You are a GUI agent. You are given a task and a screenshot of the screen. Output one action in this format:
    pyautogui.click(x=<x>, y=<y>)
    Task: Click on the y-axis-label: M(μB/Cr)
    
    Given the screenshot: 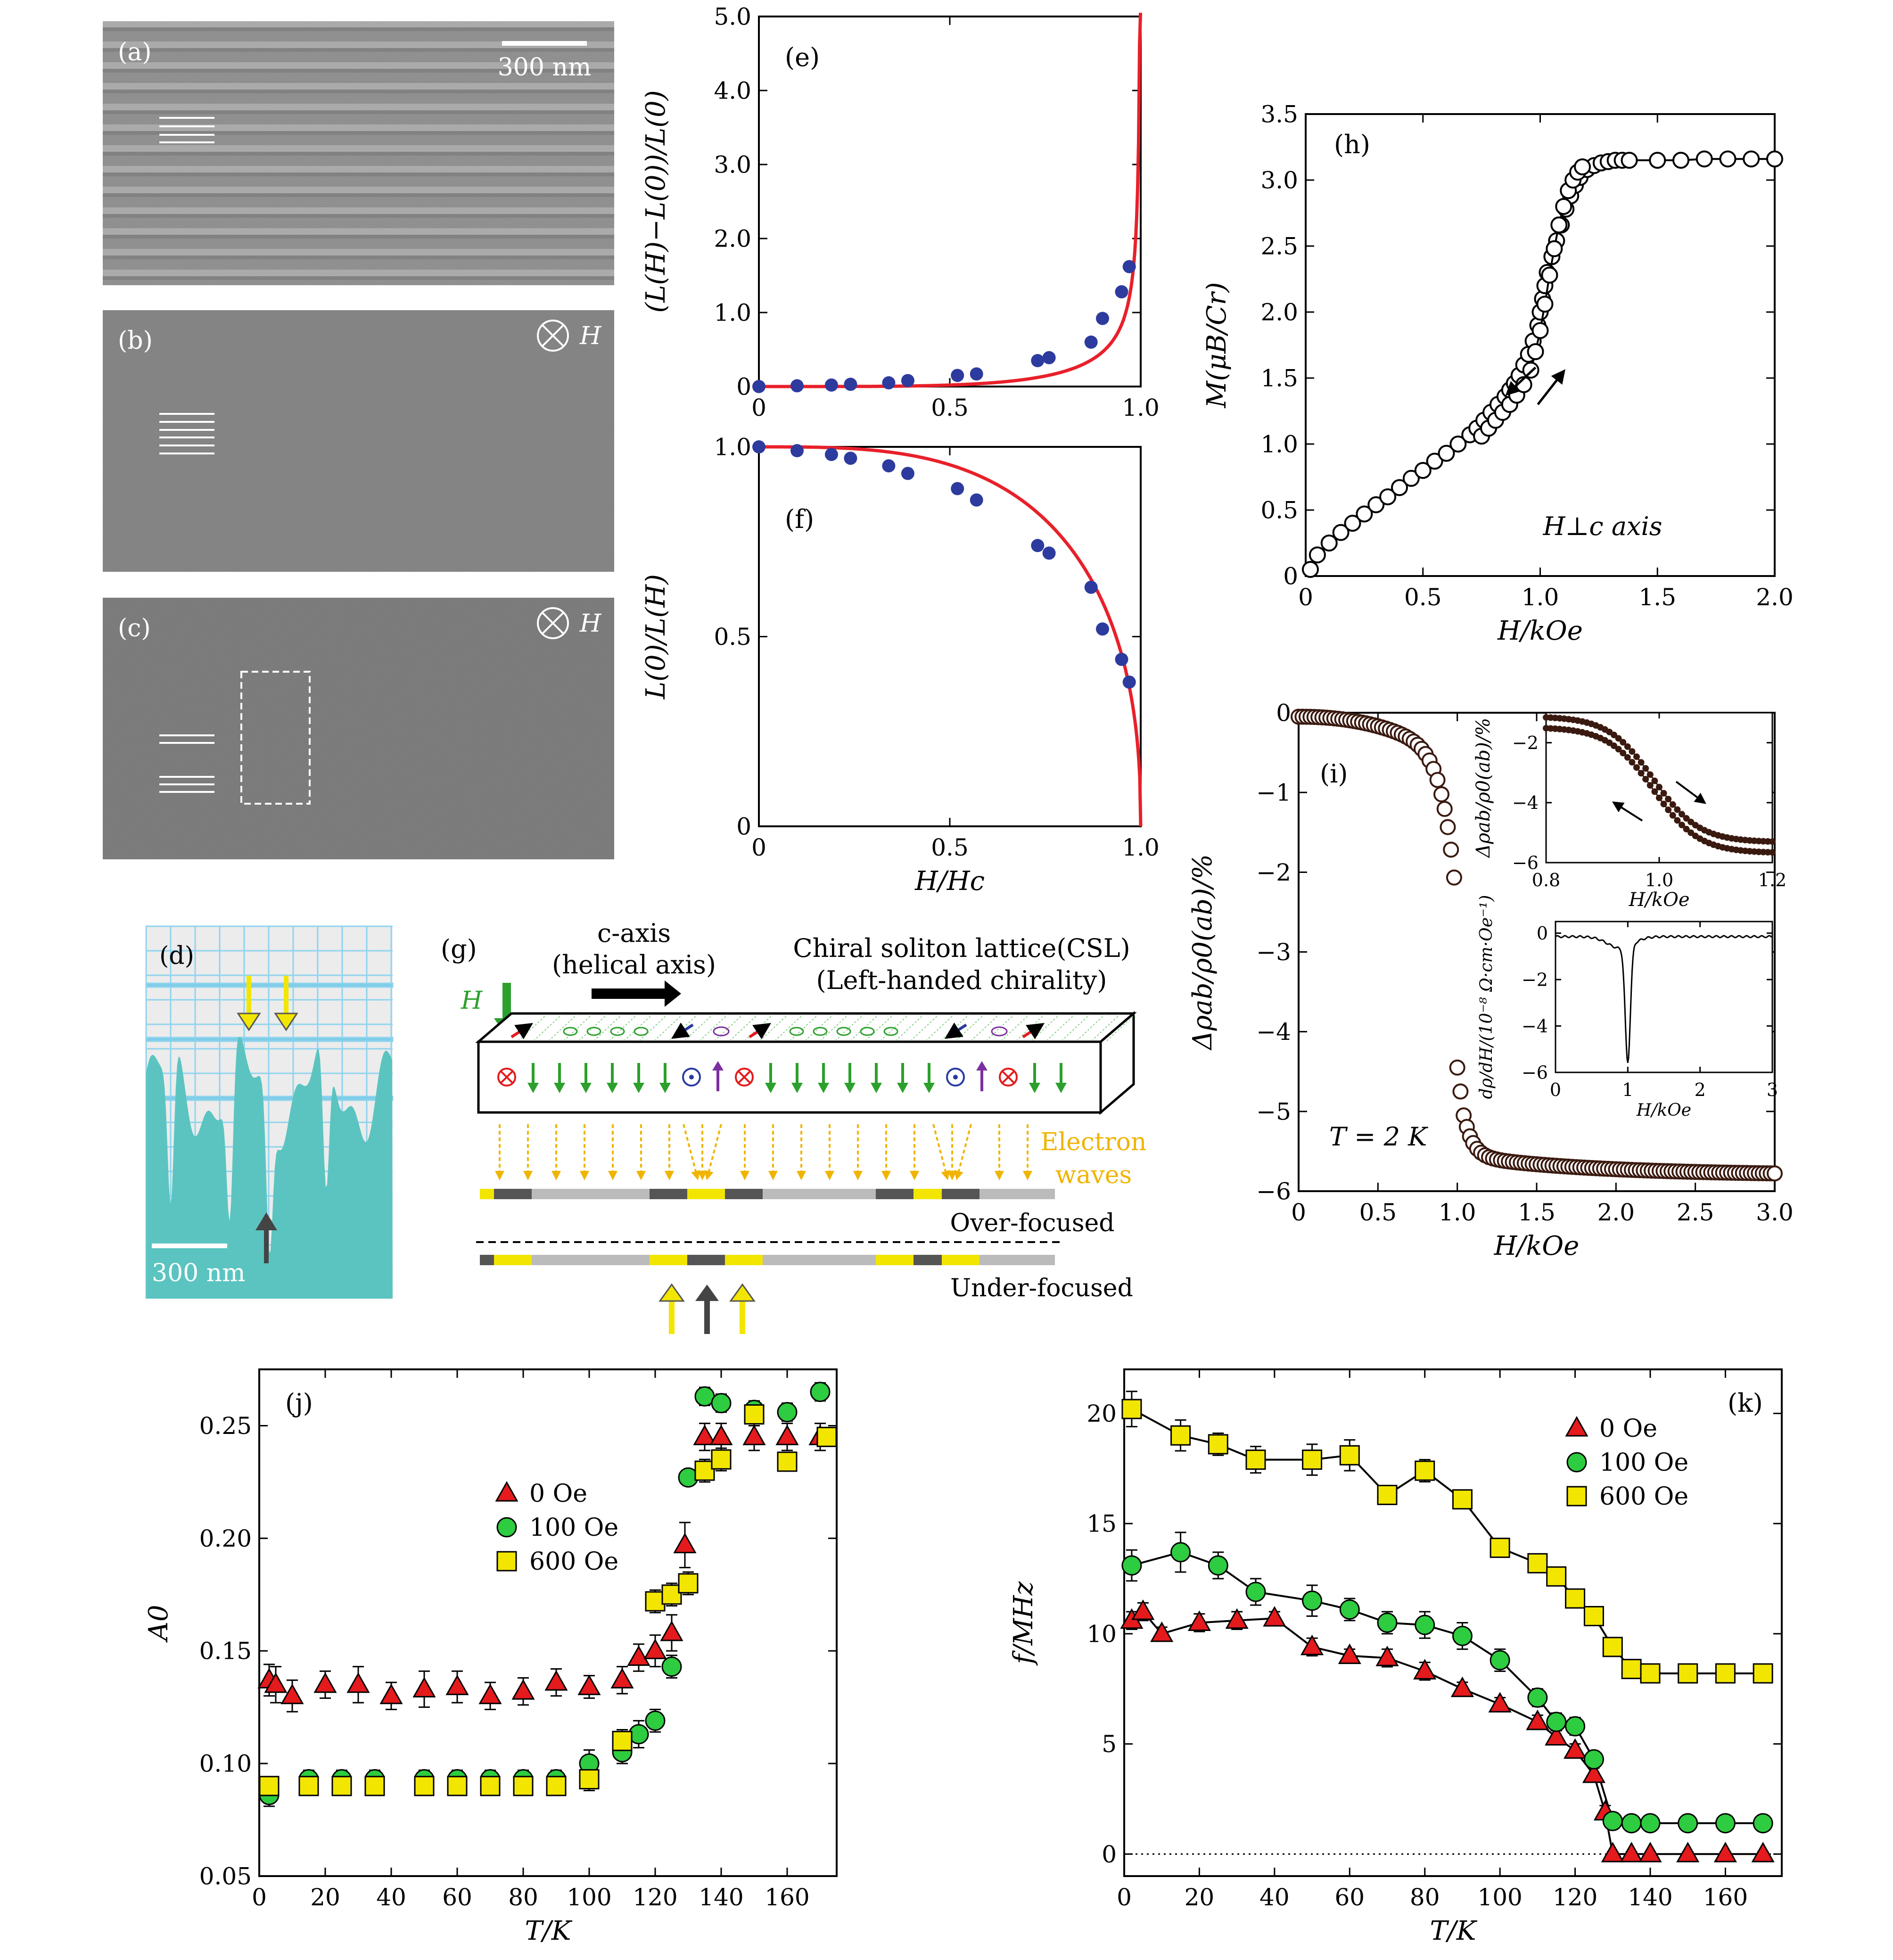 What is the action you would take?
    pyautogui.click(x=1217, y=345)
    